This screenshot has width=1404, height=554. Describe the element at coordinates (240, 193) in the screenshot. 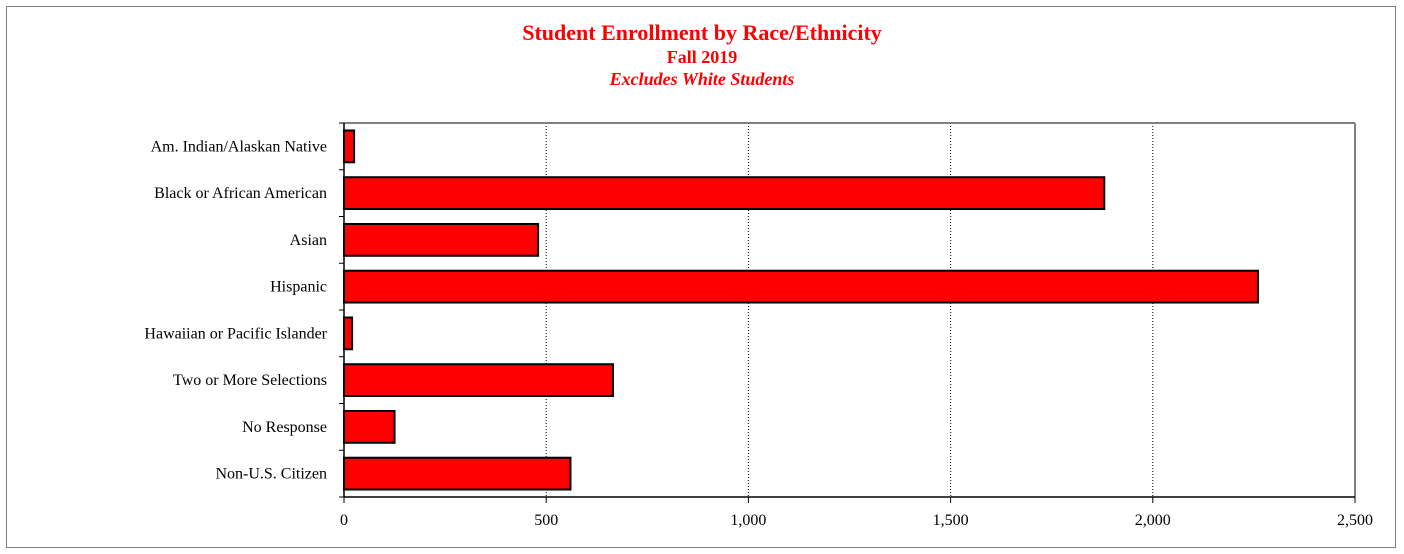

I see `category-label: Black or African American` at that location.